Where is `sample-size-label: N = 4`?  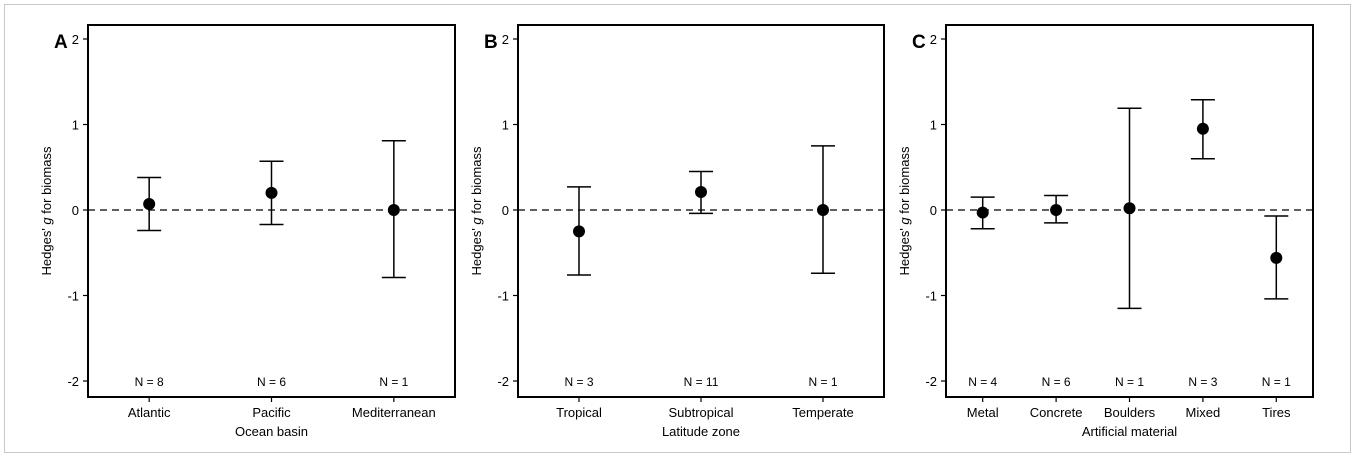 sample-size-label: N = 4 is located at coordinates (982, 382).